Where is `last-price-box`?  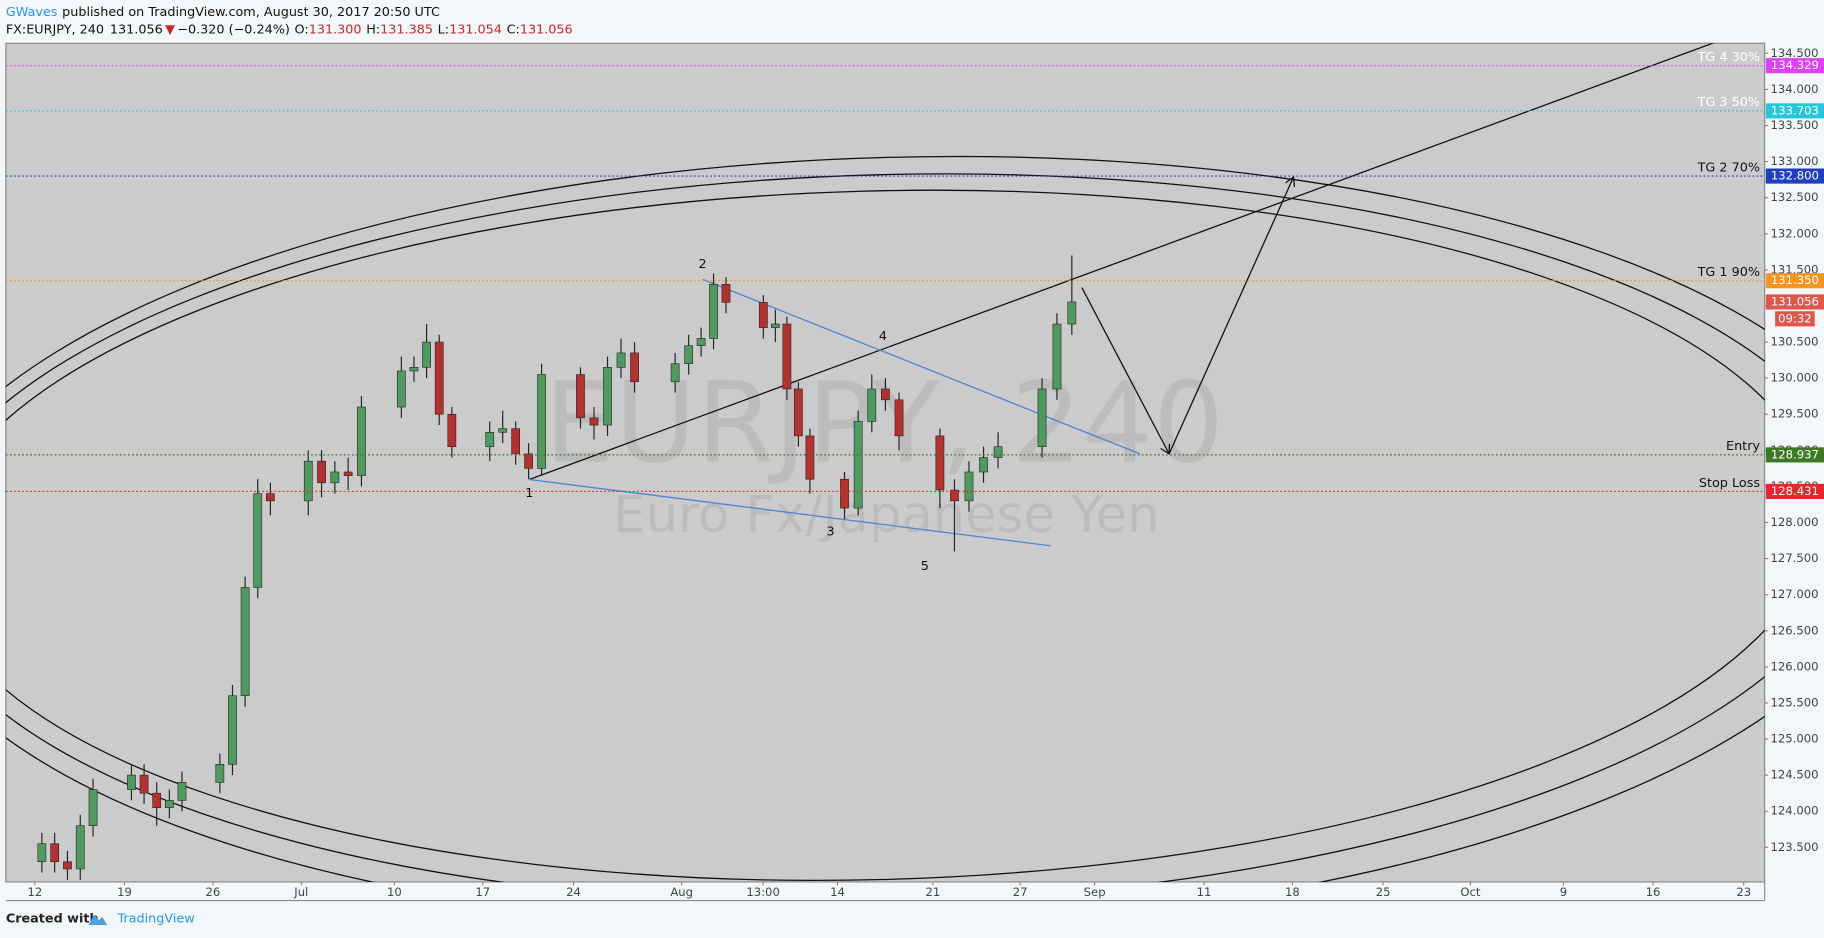
last-price-box is located at coordinates (1794, 302).